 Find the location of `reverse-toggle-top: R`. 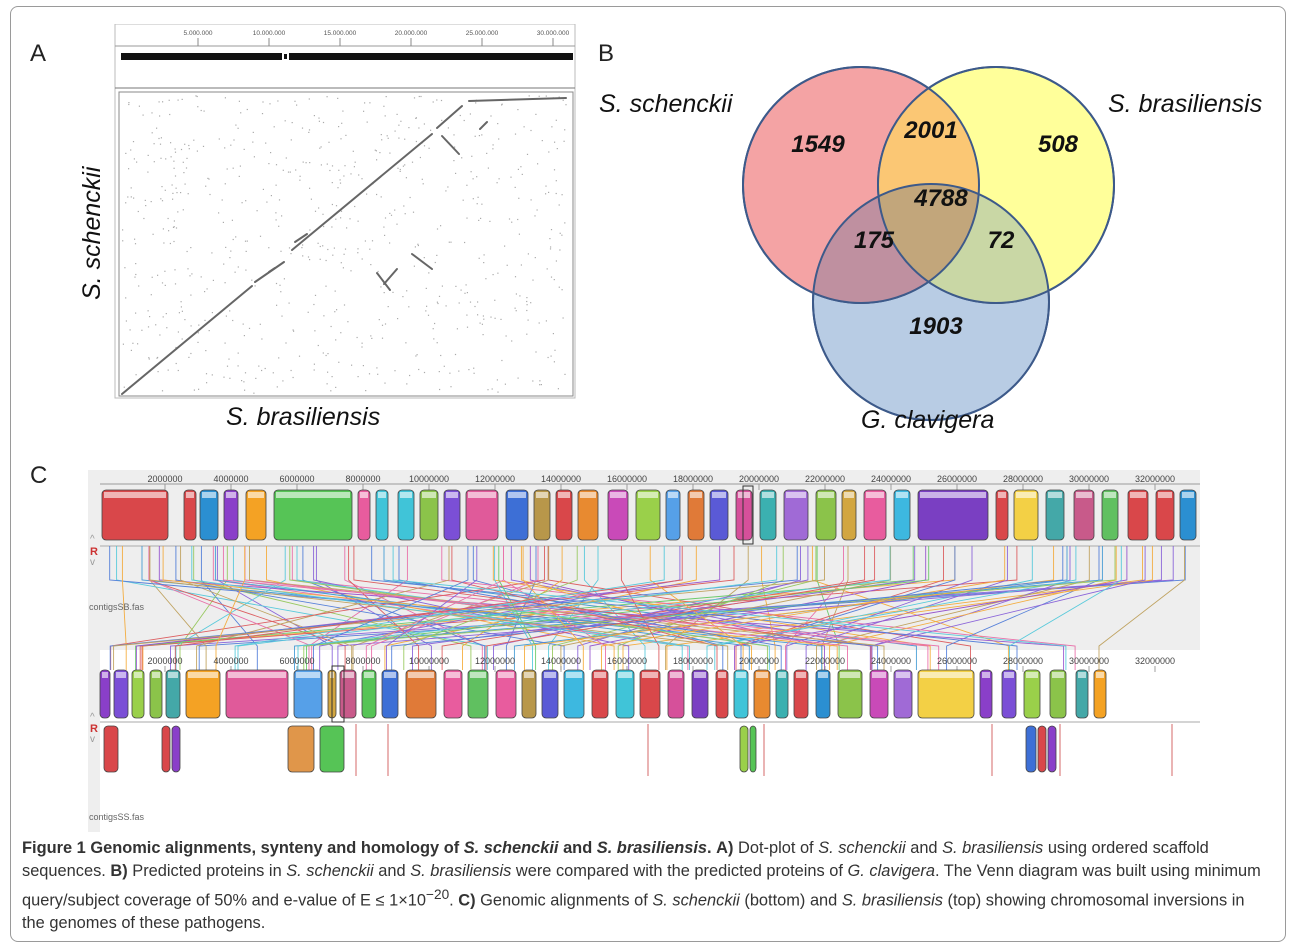

reverse-toggle-top: R is located at coordinates (94, 552).